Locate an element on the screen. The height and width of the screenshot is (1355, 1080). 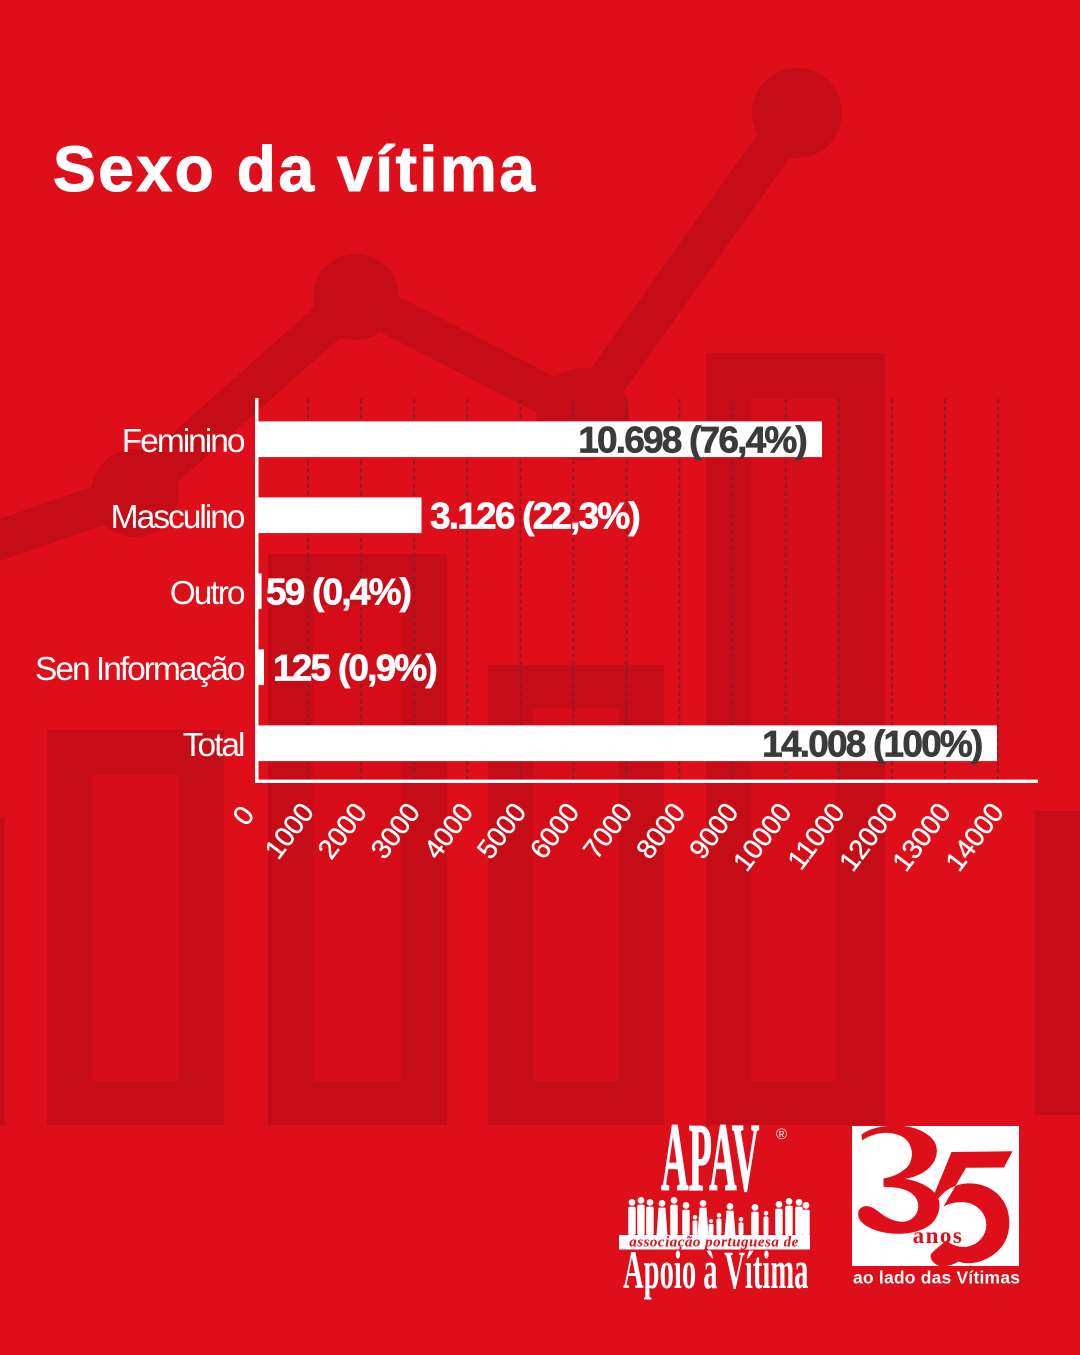
svg-text: 14.008 (100%) is located at coordinates (872, 743).